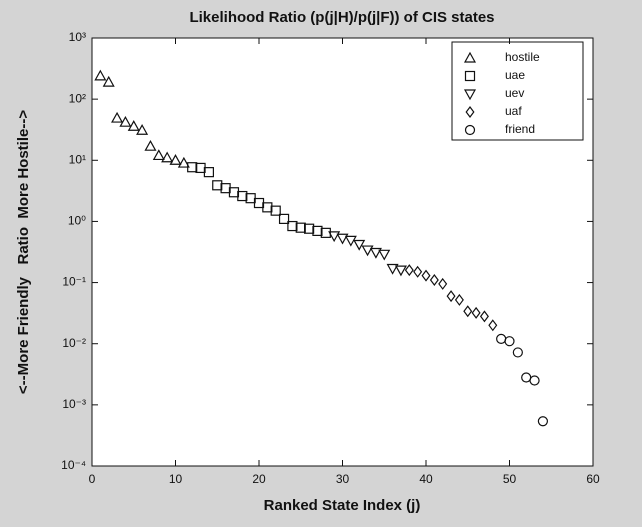 Image resolution: width=642 pixels, height=527 pixels. I want to click on x-tick-label: 10, so click(176, 479).